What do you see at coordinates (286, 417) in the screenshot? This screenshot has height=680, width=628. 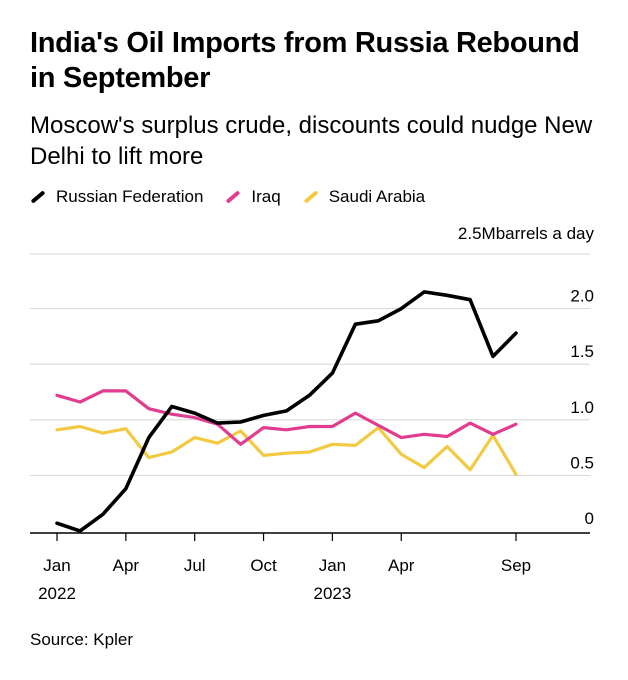 I see `series-line-iraq` at bounding box center [286, 417].